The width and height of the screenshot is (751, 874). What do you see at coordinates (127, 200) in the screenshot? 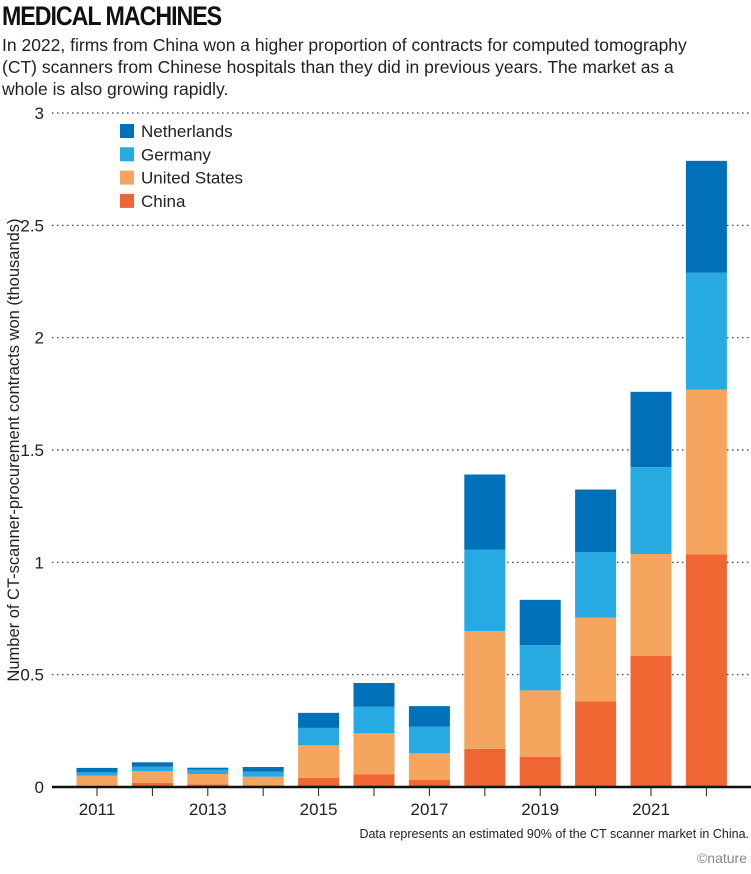
I see `legend-swatch-china` at bounding box center [127, 200].